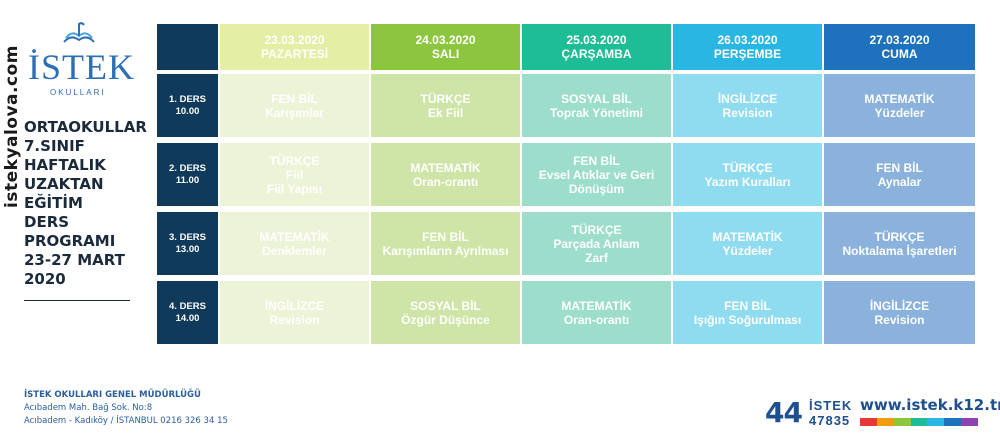  What do you see at coordinates (445, 112) in the screenshot?
I see `topic: Ek Fiil` at bounding box center [445, 112].